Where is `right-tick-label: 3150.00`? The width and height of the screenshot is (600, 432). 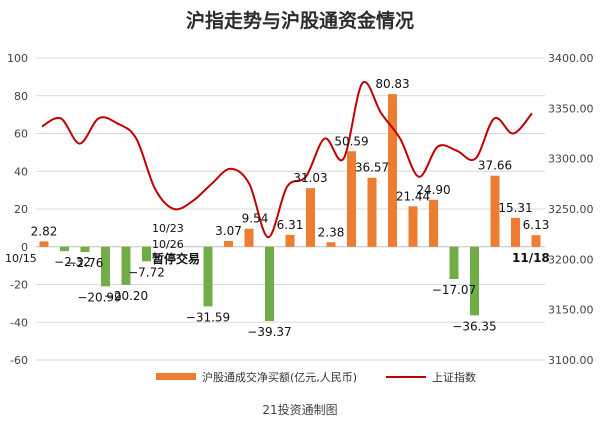
right-tick-label: 3150.00 is located at coordinates (571, 310).